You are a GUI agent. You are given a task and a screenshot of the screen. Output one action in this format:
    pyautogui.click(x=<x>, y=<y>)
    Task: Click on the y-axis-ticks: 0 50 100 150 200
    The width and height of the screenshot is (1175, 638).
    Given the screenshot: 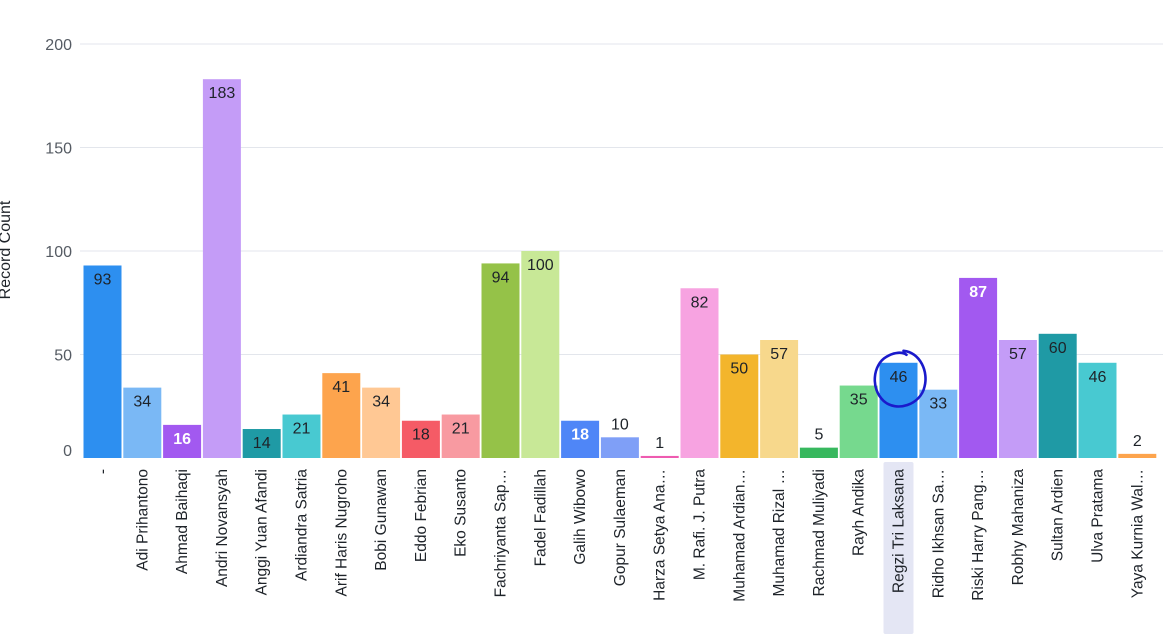 What is the action you would take?
    pyautogui.click(x=58, y=248)
    